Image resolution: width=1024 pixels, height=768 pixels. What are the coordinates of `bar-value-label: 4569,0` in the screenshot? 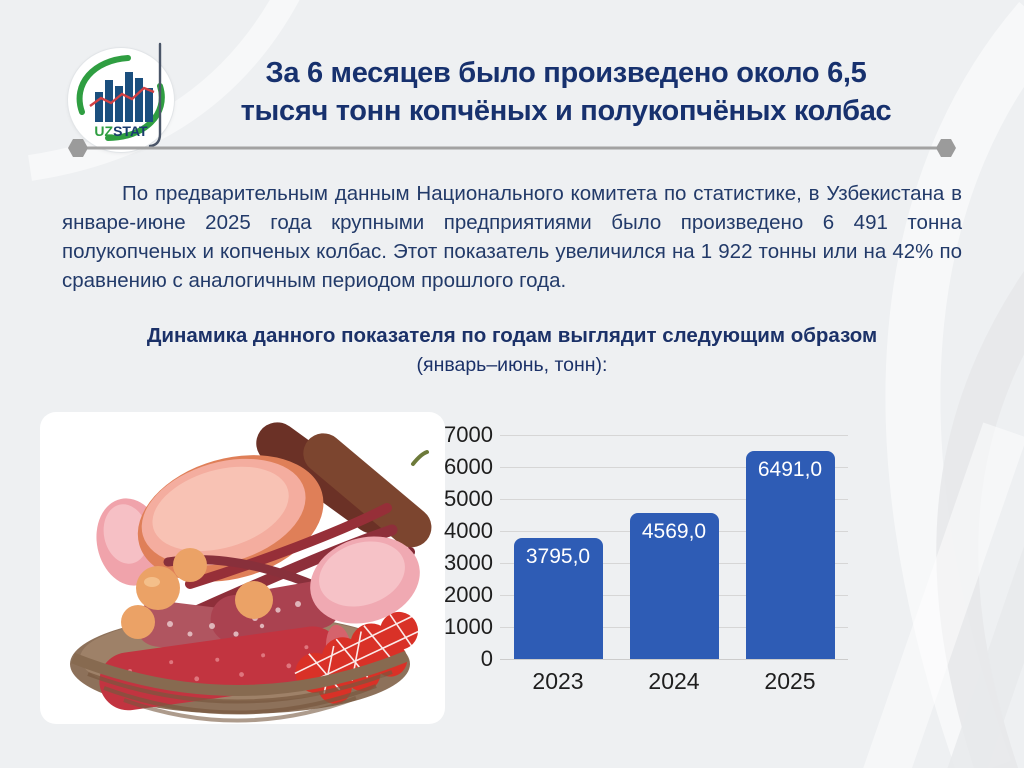 It's located at (674, 531).